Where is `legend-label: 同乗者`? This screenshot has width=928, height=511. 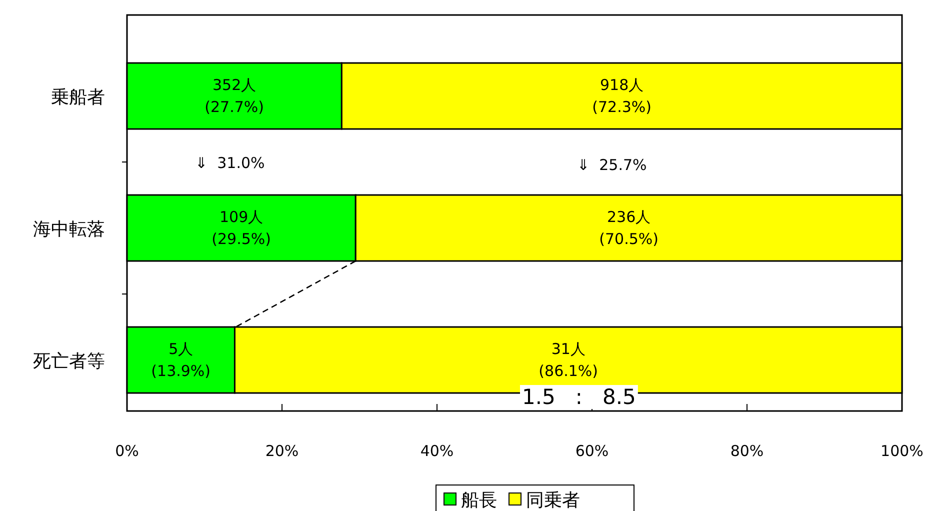 legend-label: 同乗者 is located at coordinates (553, 500).